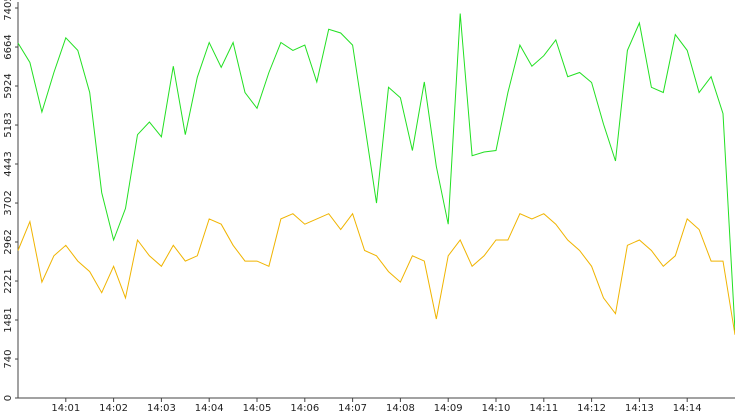 This screenshot has height=415, width=735. What do you see at coordinates (8, 163) in the screenshot?
I see `y-tick-label: 4443` at bounding box center [8, 163].